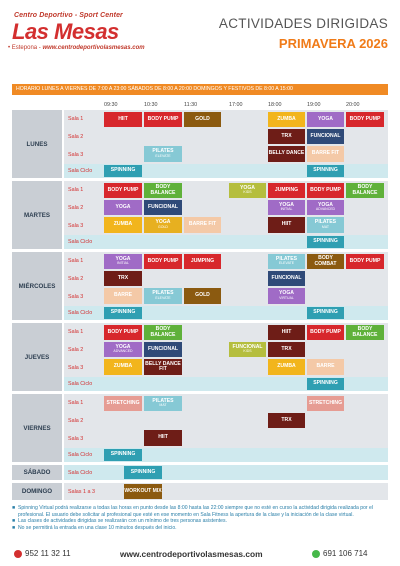 The image size is (400, 566). What do you see at coordinates (37, 472) in the screenshot?
I see `day-label: SÁBADO` at bounding box center [37, 472].